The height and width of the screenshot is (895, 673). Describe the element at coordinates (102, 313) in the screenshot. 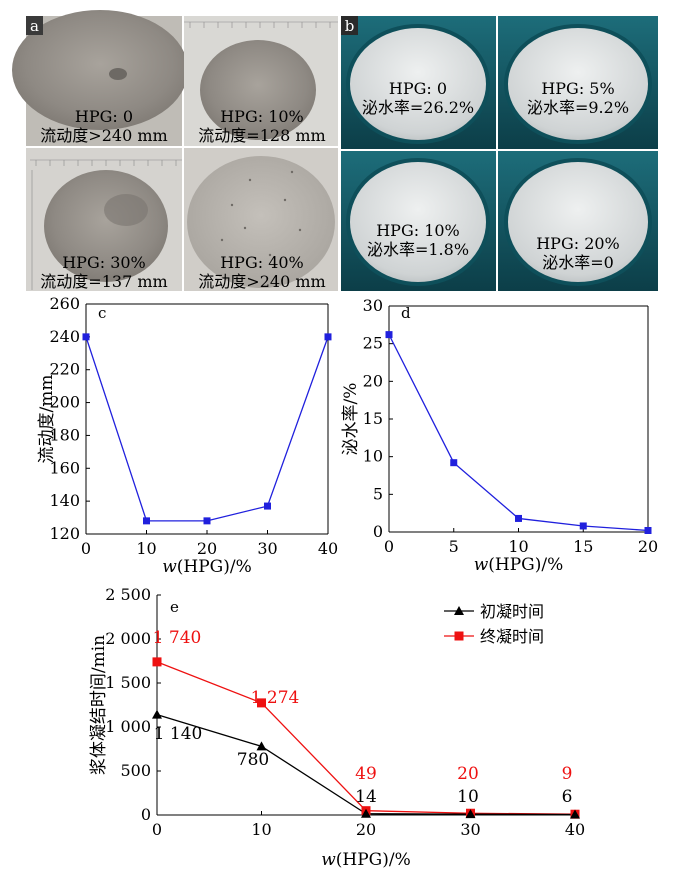

I see `panel-letter: c` at that location.